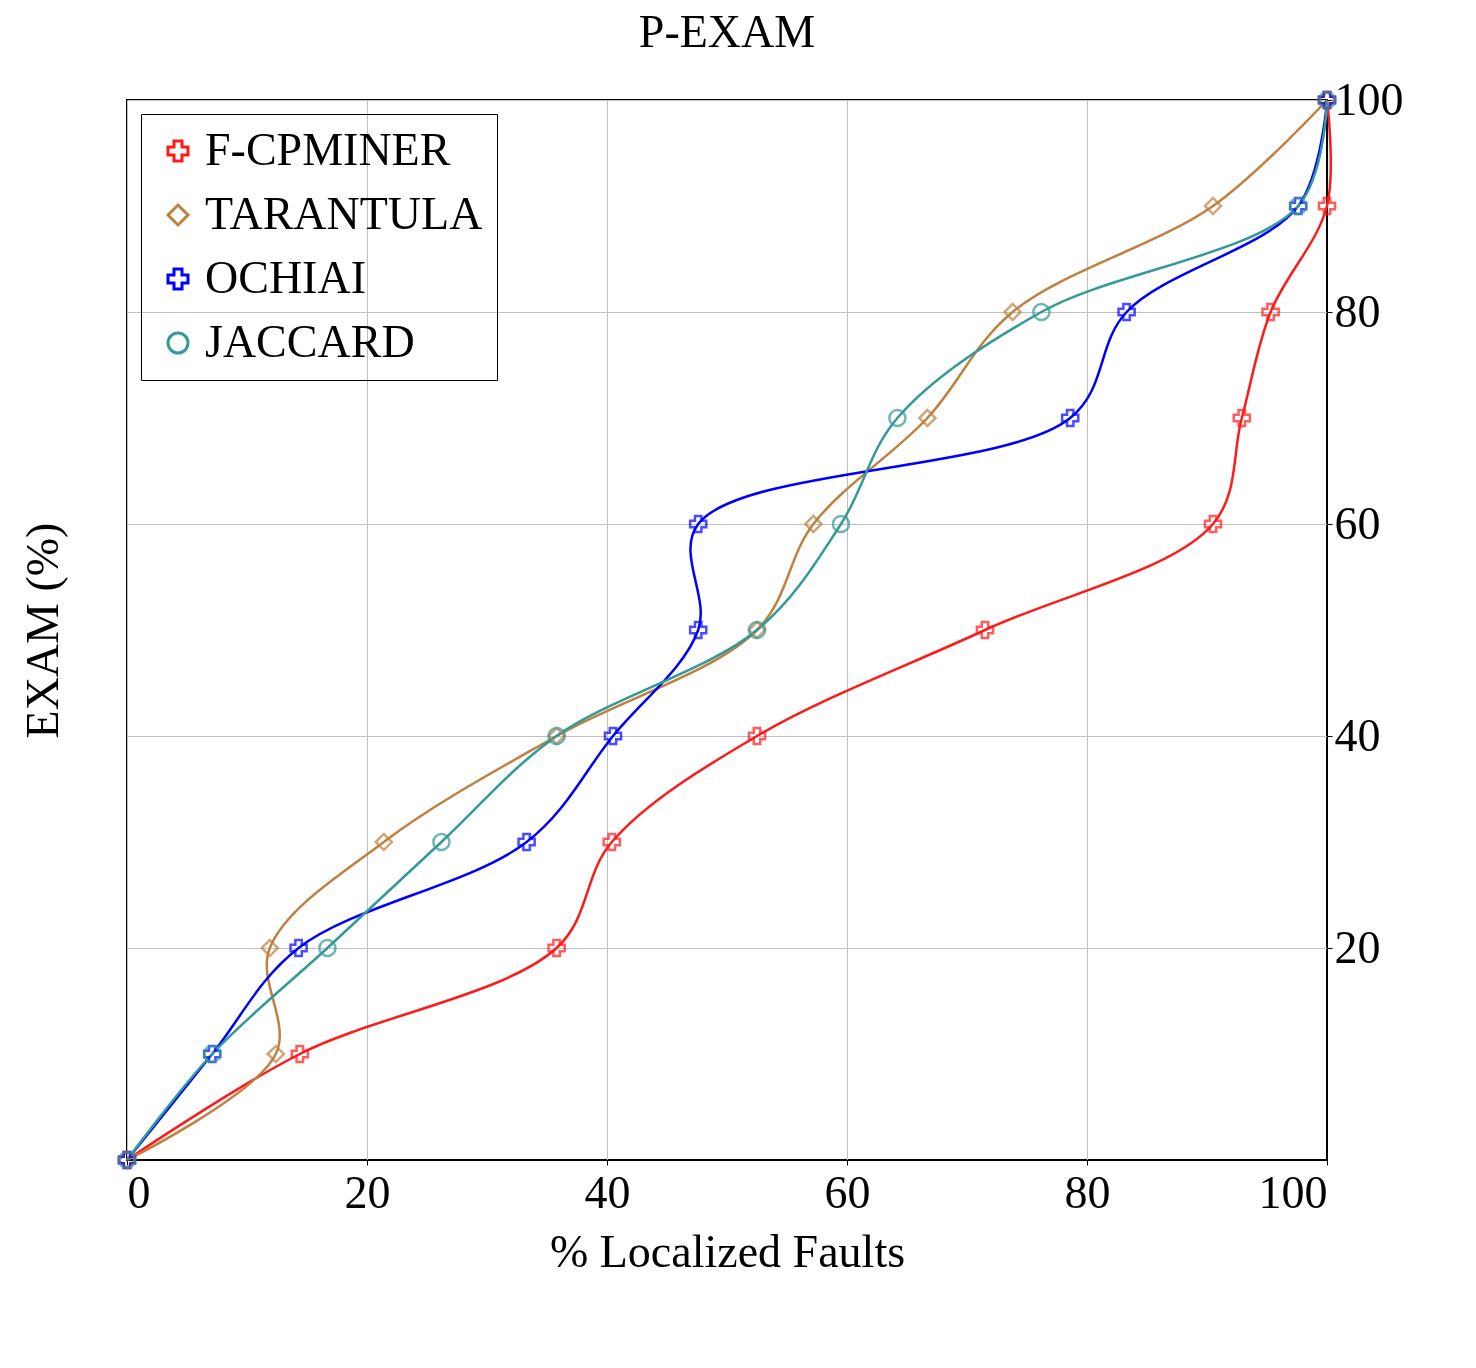  What do you see at coordinates (847, 1192) in the screenshot?
I see `x-tick-label: 60` at bounding box center [847, 1192].